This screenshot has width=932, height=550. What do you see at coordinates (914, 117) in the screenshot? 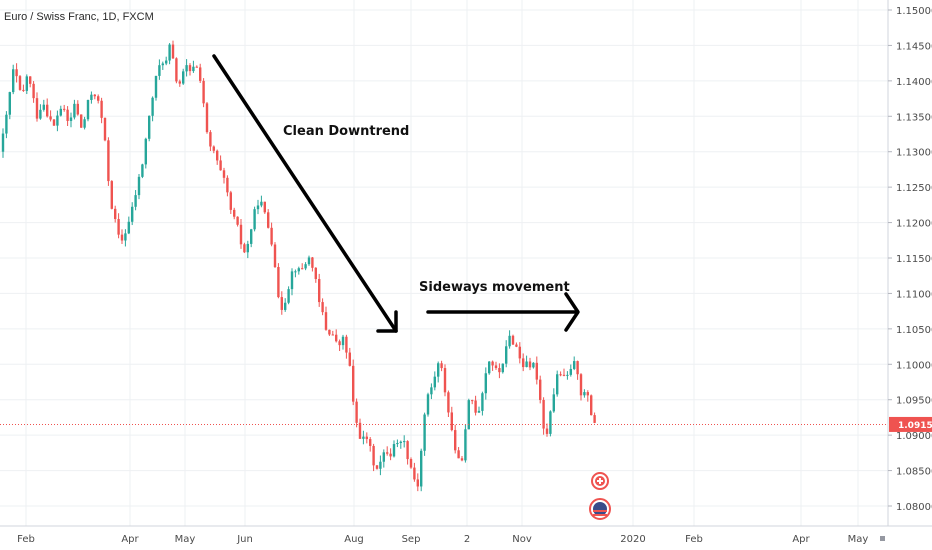
I see `price-tick-label: 1.13500` at bounding box center [914, 117].